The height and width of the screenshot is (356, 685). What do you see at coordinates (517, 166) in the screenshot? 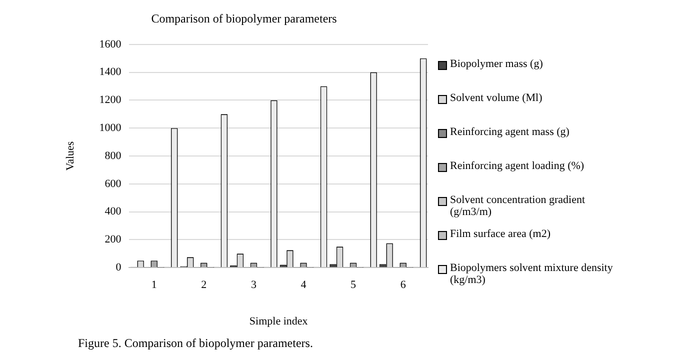
I see `legend-label: Reinforcing agent loading (%)` at bounding box center [517, 166].